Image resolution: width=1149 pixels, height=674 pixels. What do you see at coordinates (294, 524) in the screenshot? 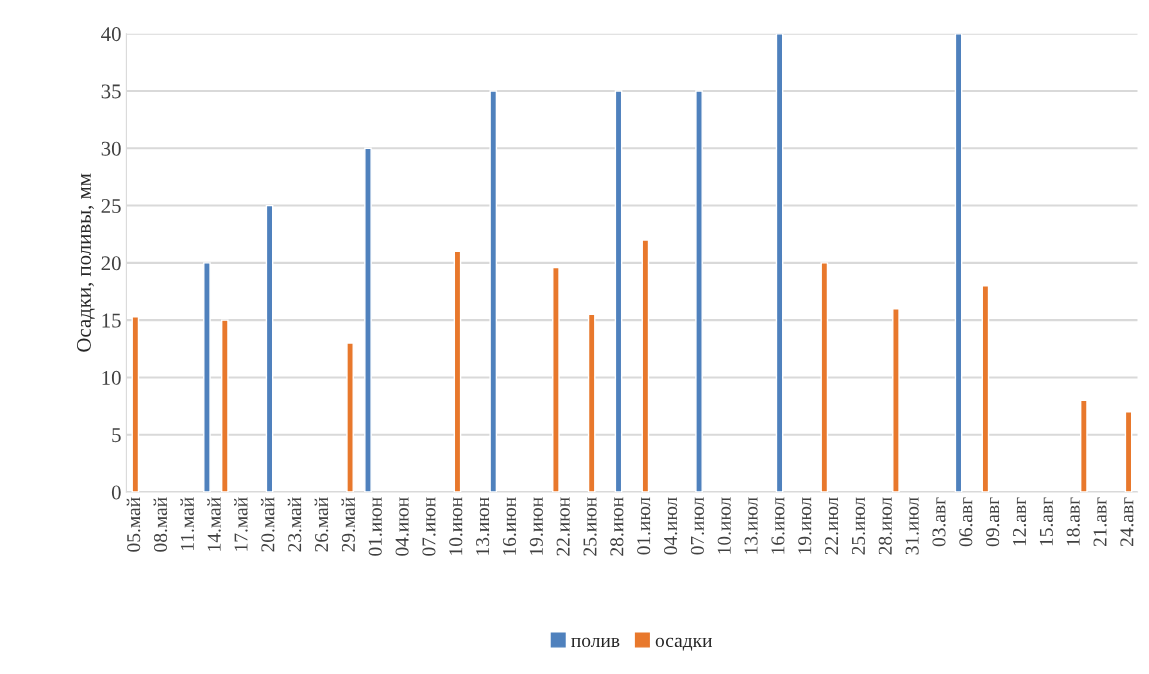
I see `x-tick-label: 23.май` at bounding box center [294, 524].